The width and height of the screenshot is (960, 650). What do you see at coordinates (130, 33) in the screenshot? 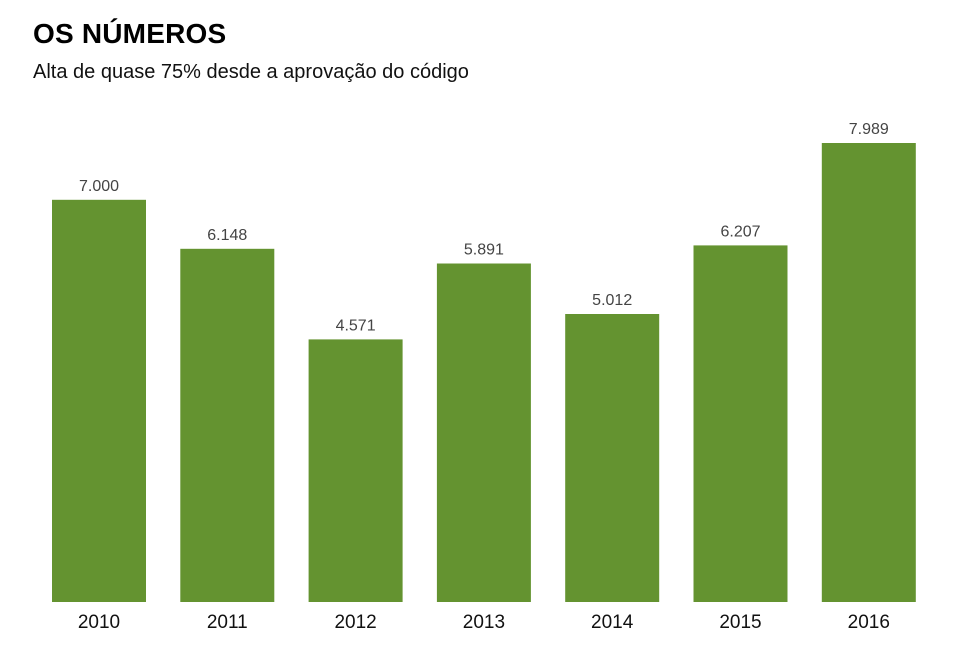
I see `chart-title: OS NÚMEROS` at bounding box center [130, 33].